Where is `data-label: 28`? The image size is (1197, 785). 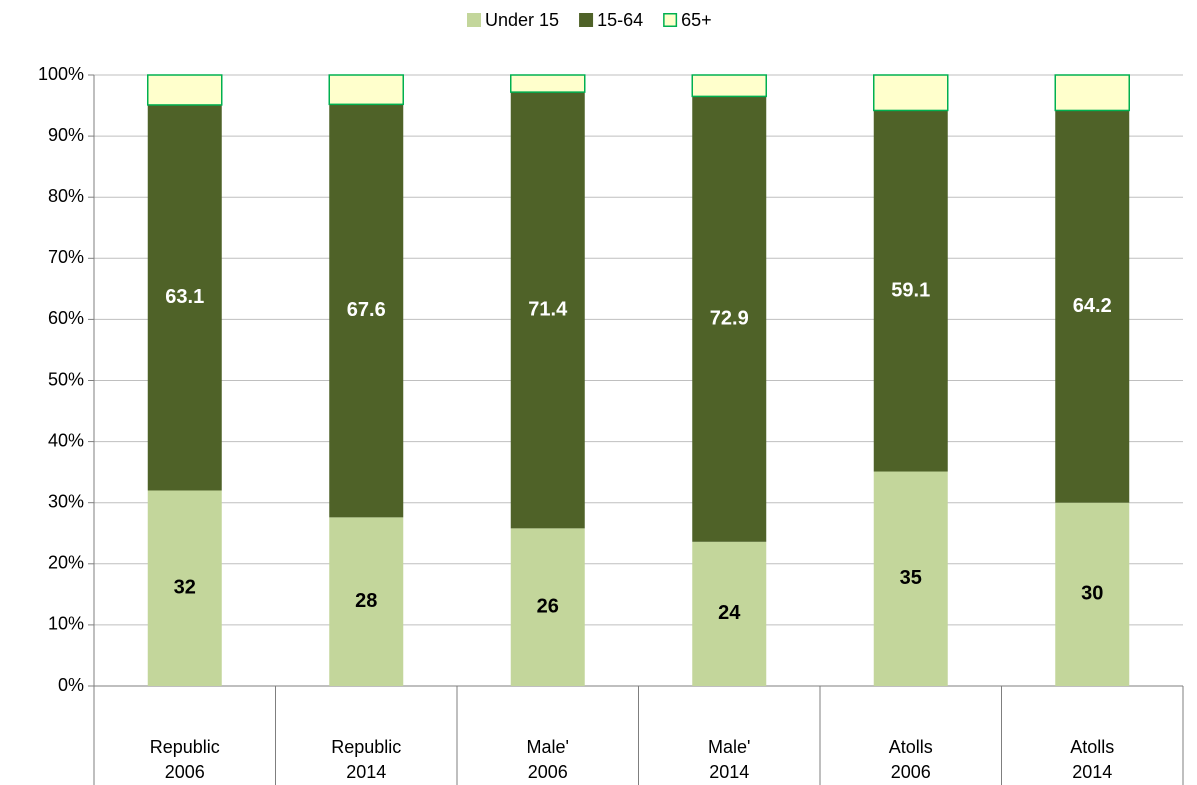
data-label: 28 is located at coordinates (366, 601).